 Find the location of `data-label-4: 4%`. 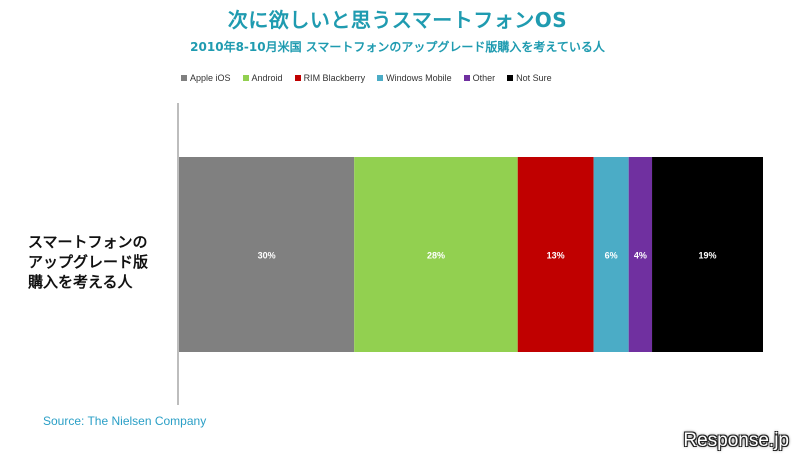

data-label-4: 4% is located at coordinates (640, 256).